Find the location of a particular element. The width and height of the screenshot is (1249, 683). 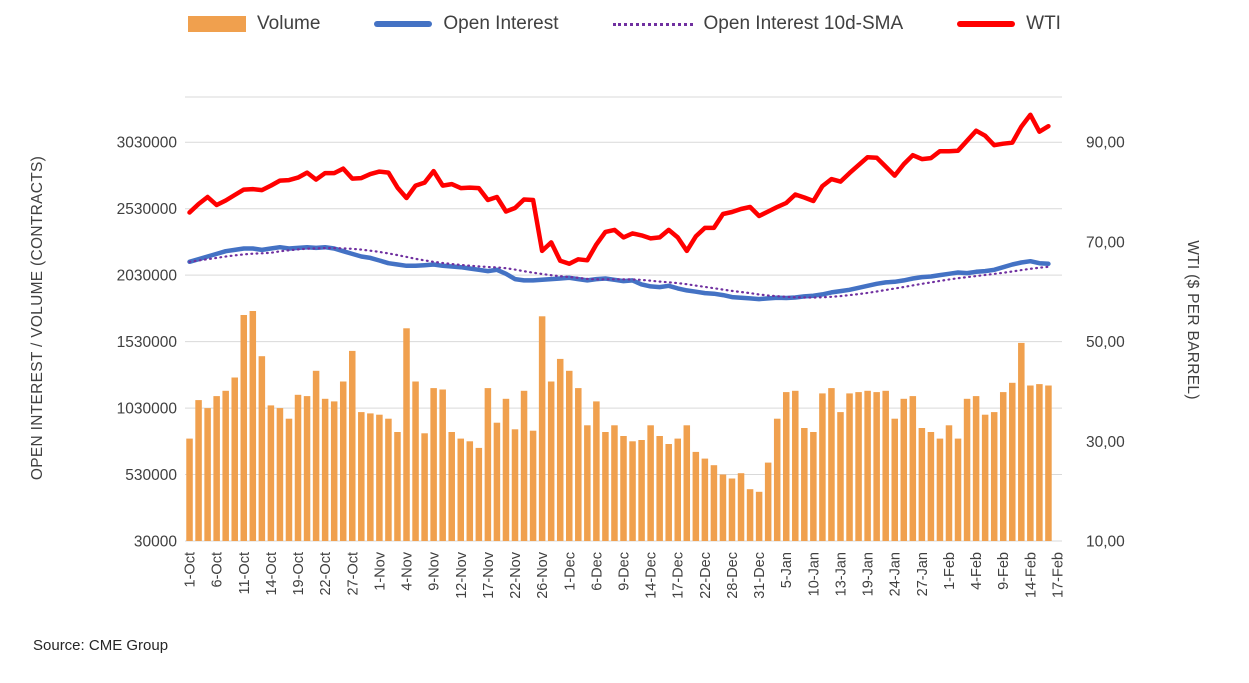

svg-text: 1030000 is located at coordinates (147, 409).